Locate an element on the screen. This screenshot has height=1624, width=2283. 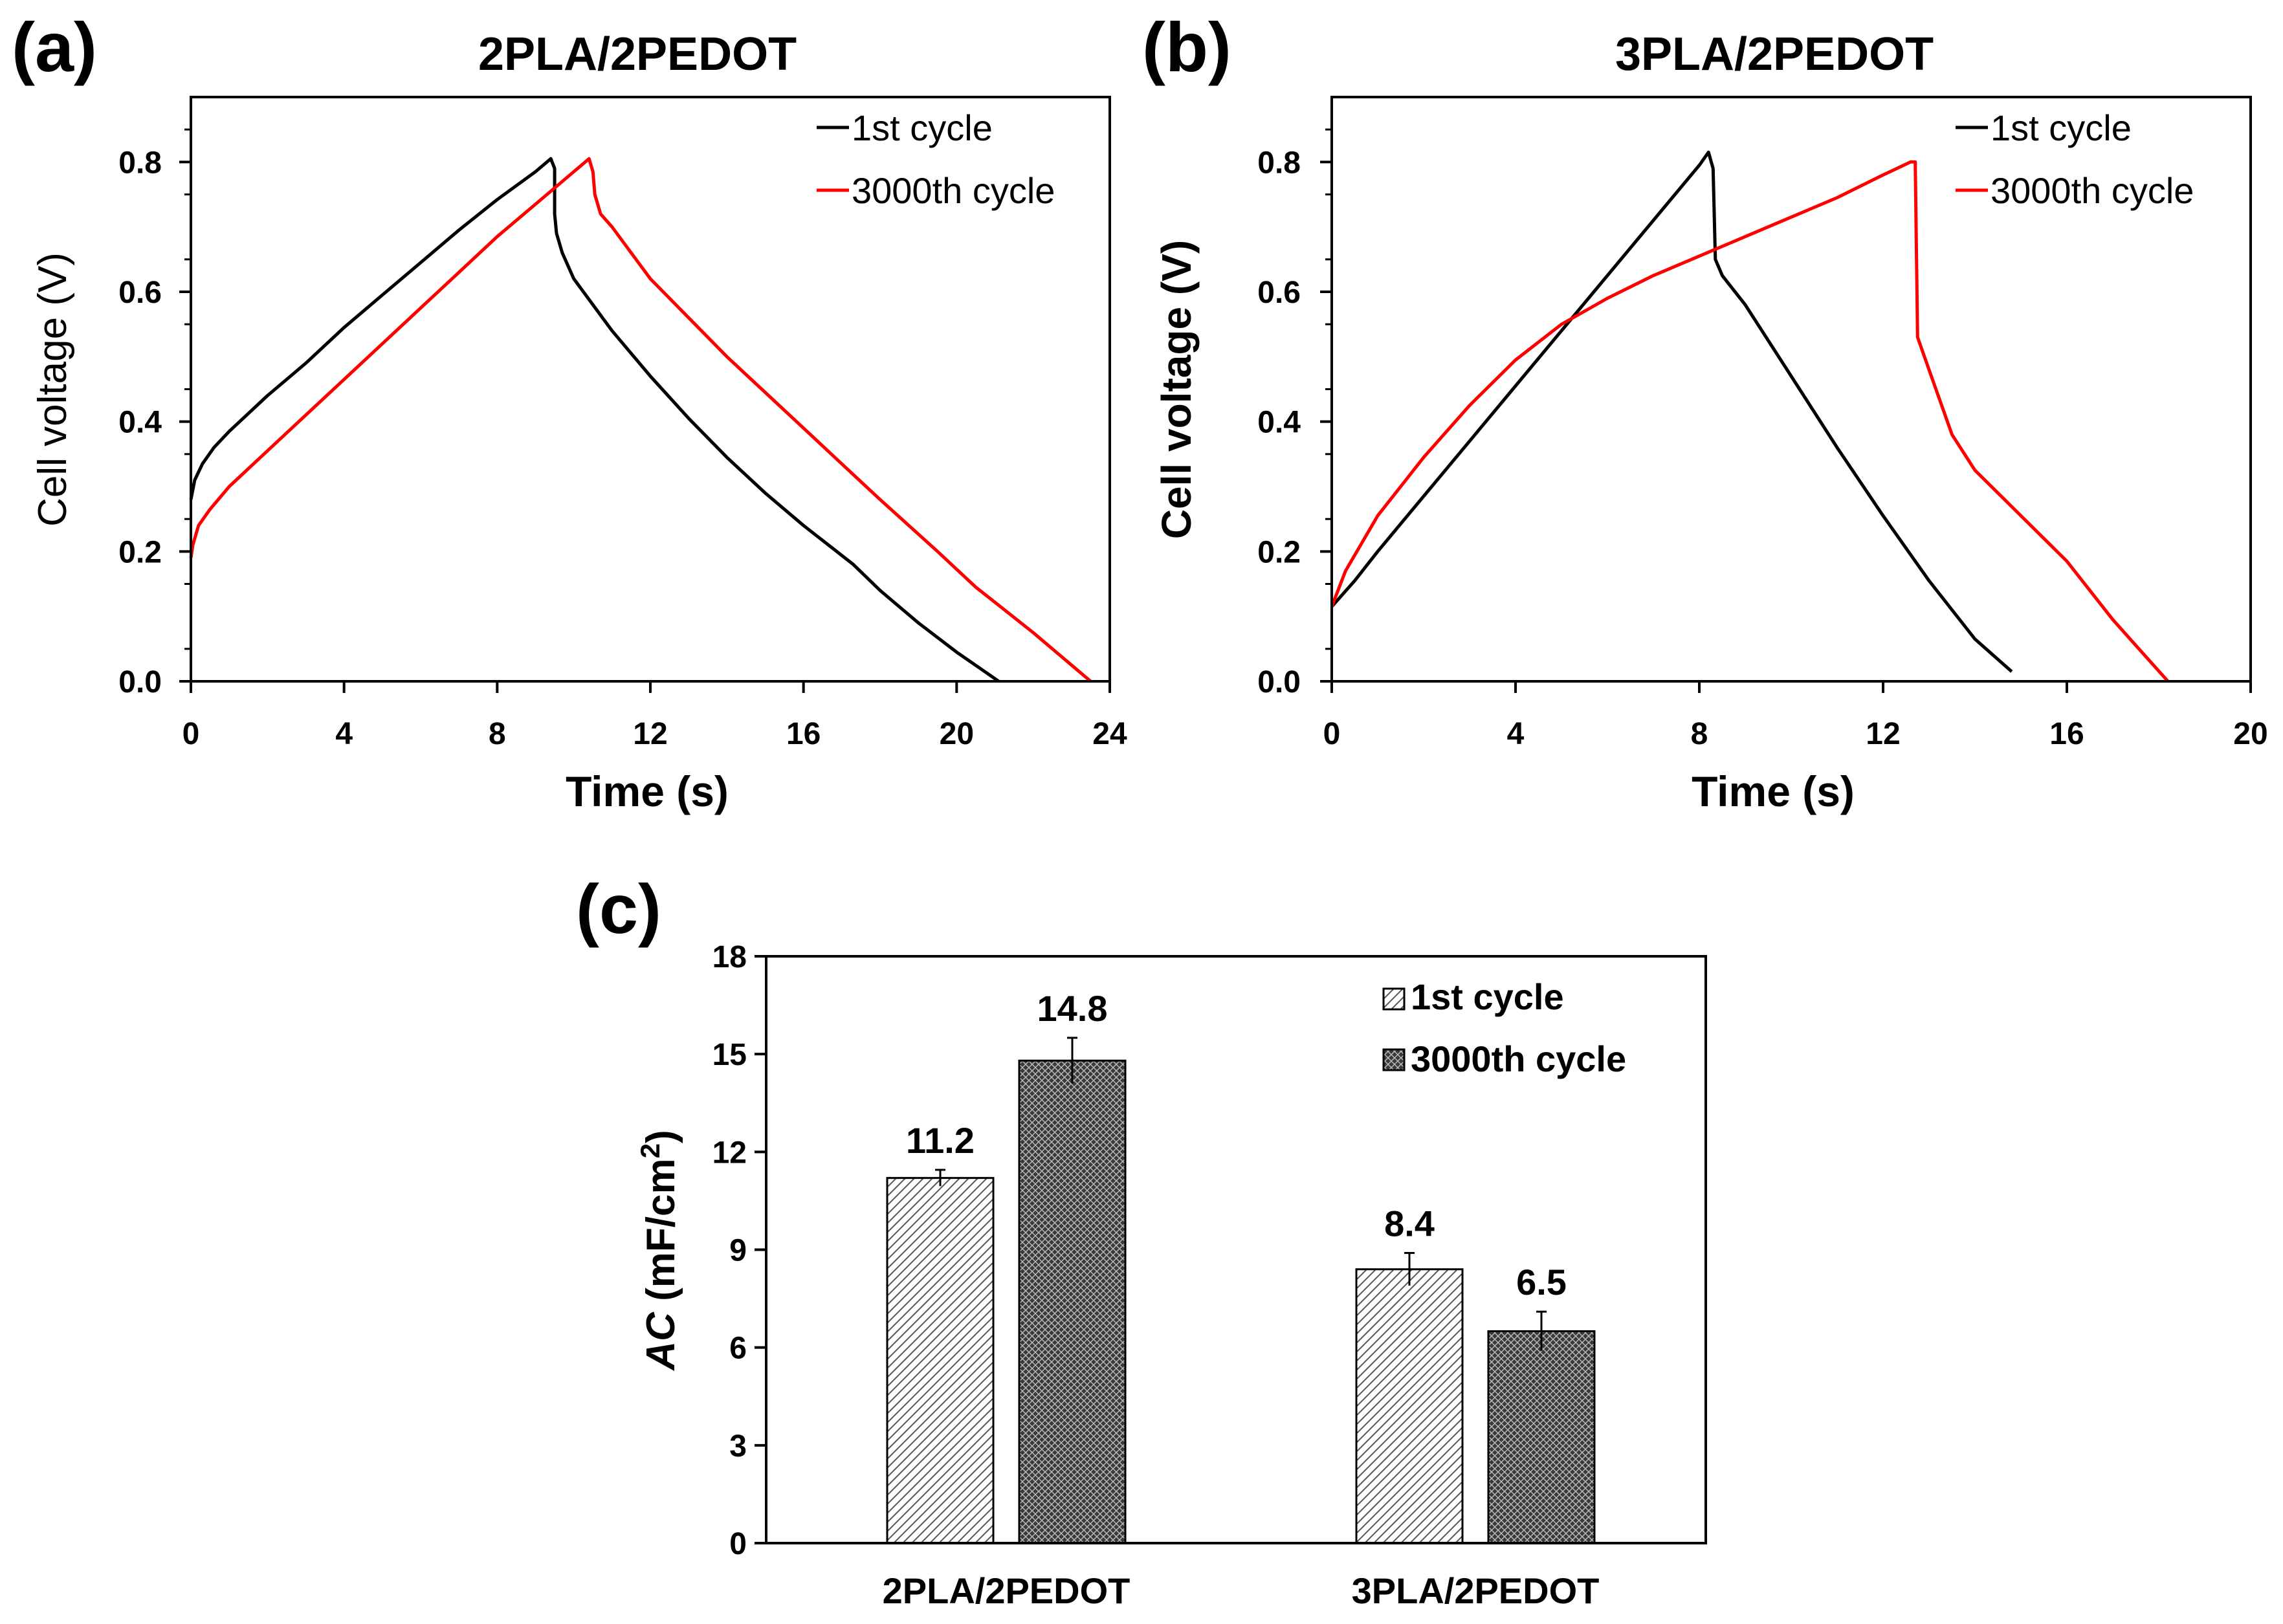
y-tick-label: 6 is located at coordinates (738, 1349).